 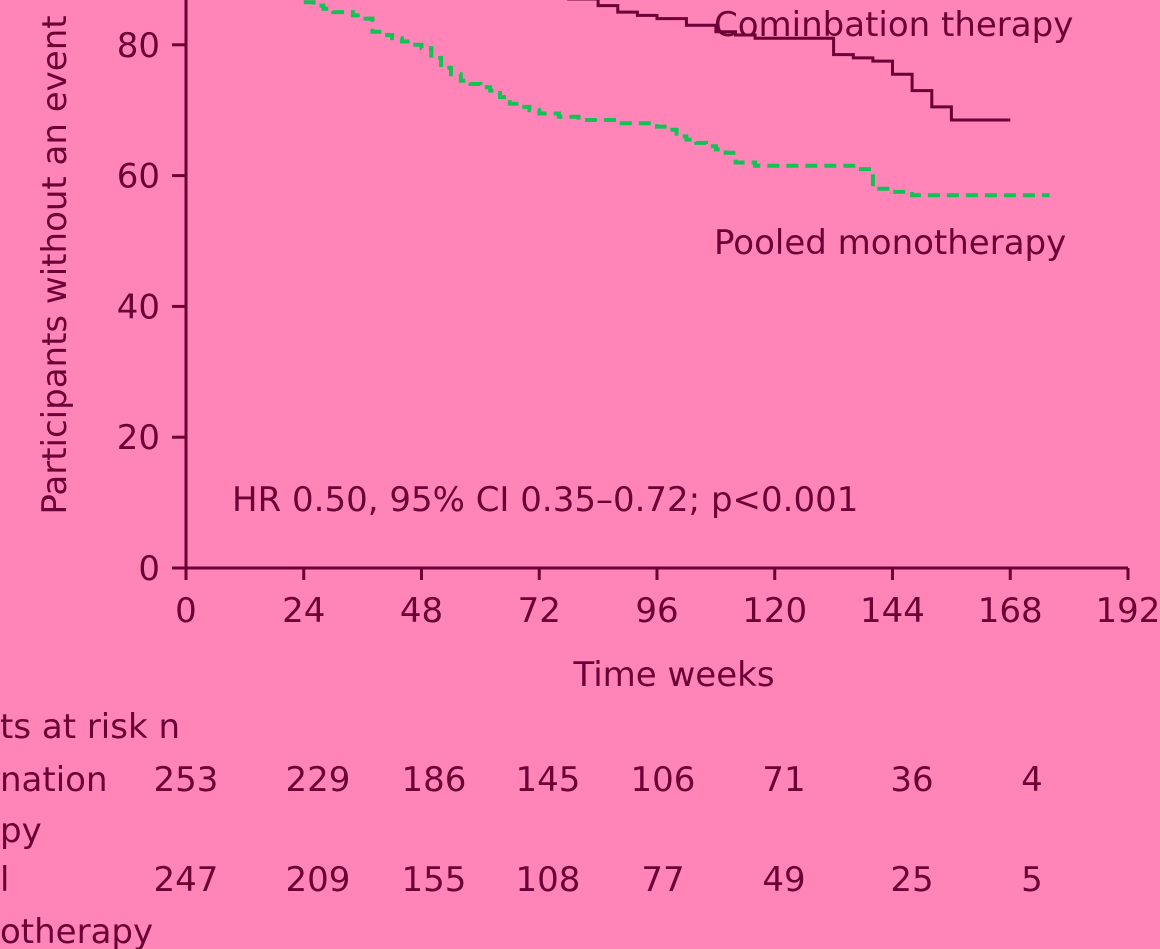 What do you see at coordinates (911, 880) in the screenshot?
I see `risk-value-row2-col7: 25` at bounding box center [911, 880].